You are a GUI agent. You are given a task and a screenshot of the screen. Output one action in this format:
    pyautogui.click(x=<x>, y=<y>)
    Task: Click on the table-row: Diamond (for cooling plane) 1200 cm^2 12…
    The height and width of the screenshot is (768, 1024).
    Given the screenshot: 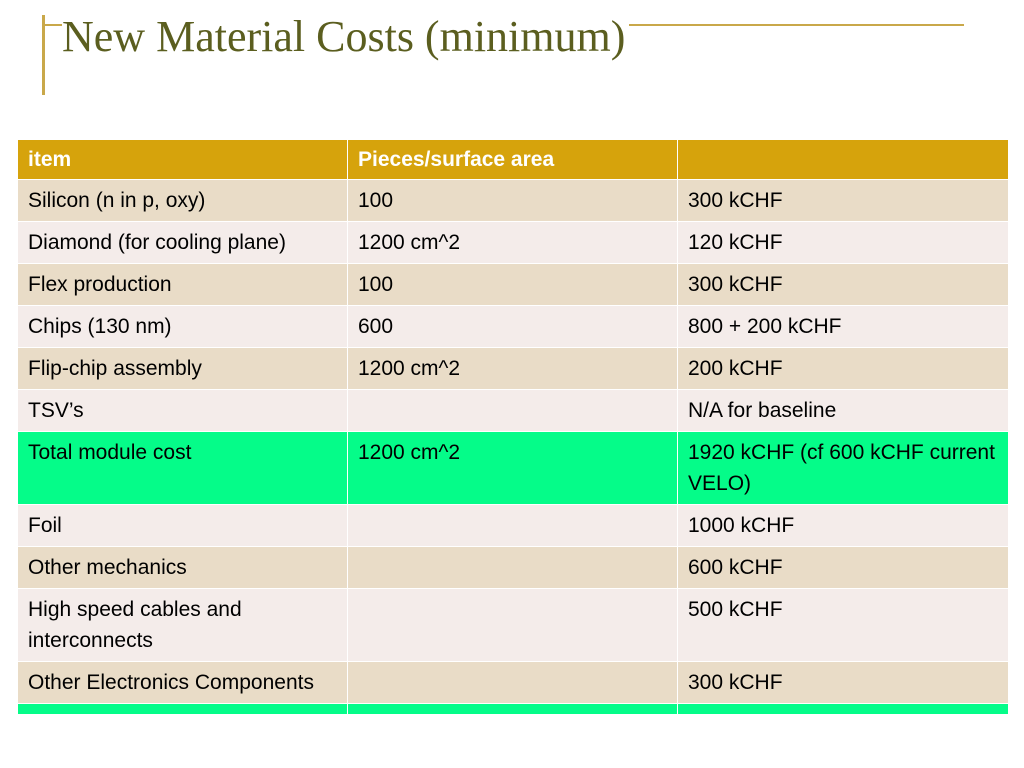 What is the action you would take?
    pyautogui.click(x=513, y=242)
    